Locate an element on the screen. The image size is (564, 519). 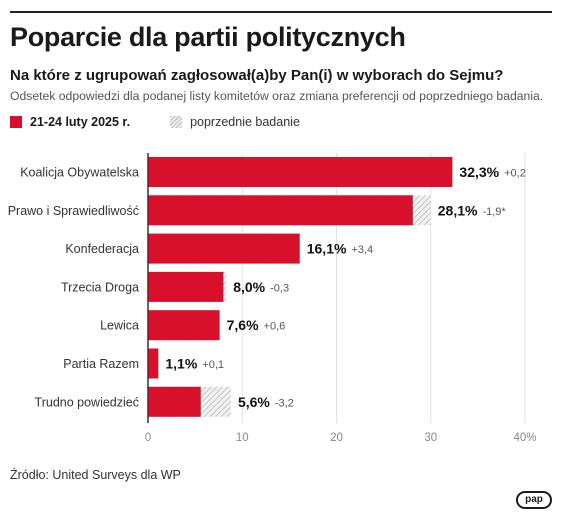
change-label: +0,2 is located at coordinates (515, 174).